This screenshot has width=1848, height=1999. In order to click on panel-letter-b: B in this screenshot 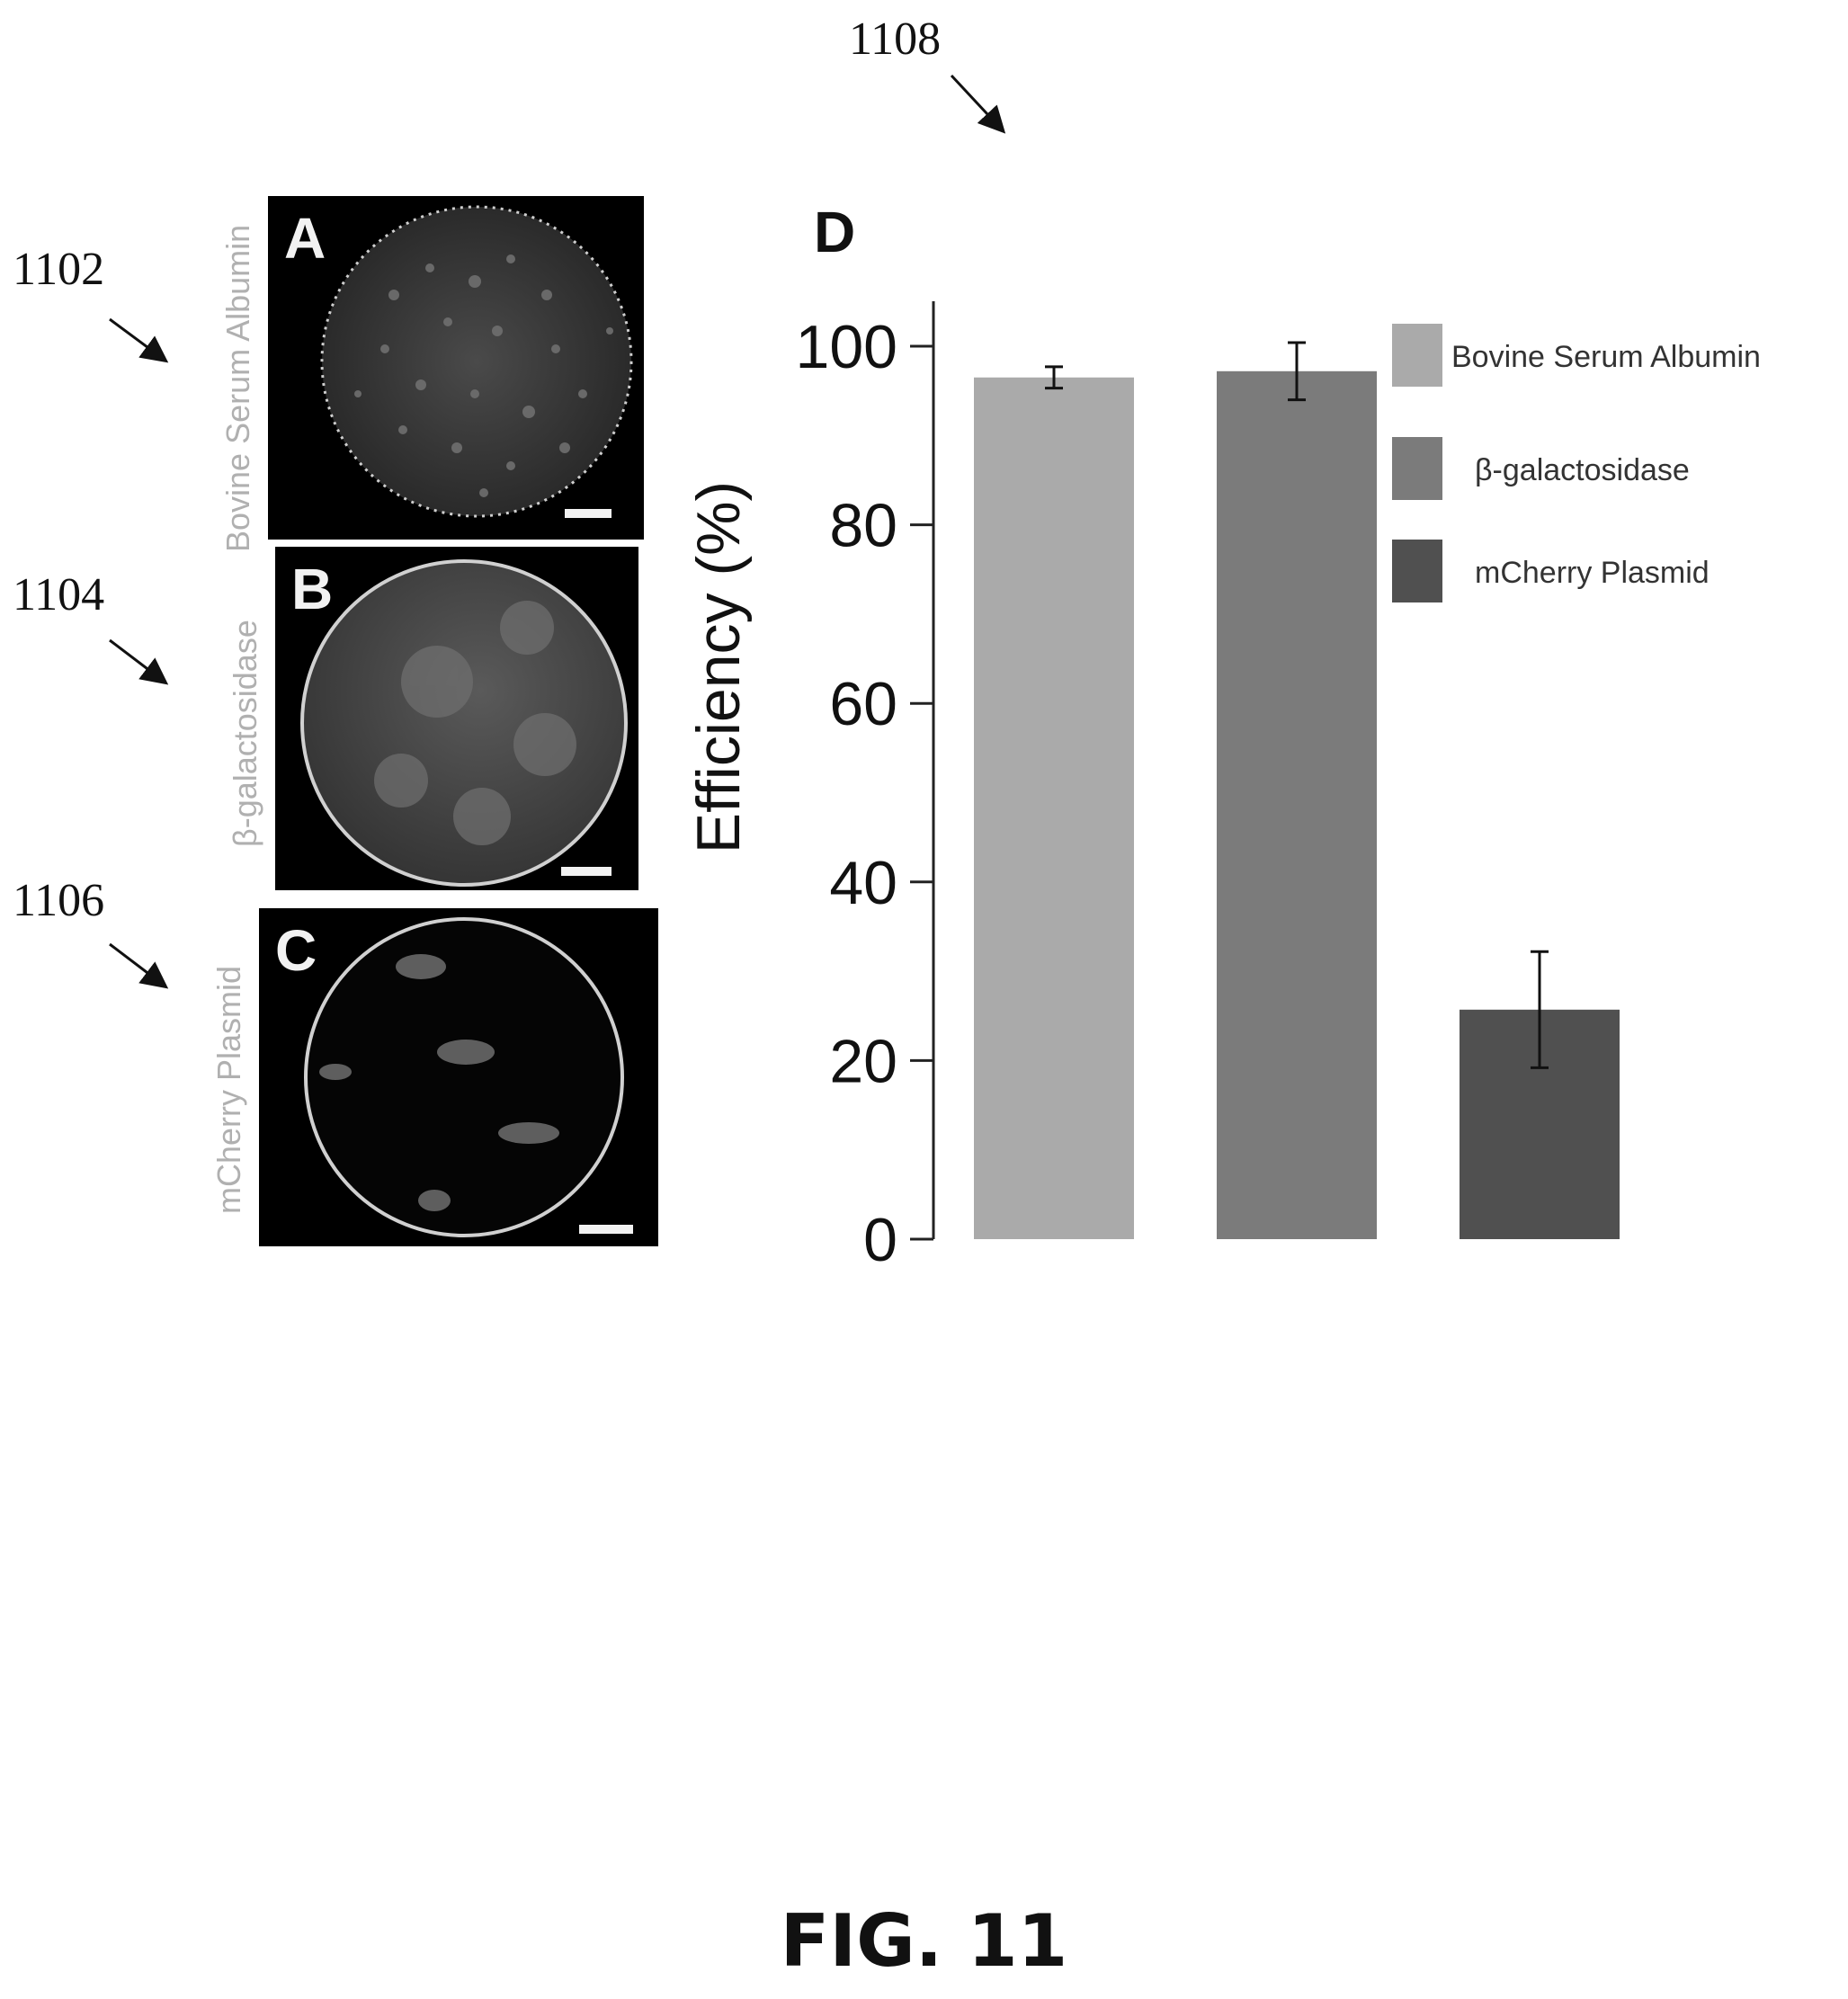, I will do `click(312, 589)`.